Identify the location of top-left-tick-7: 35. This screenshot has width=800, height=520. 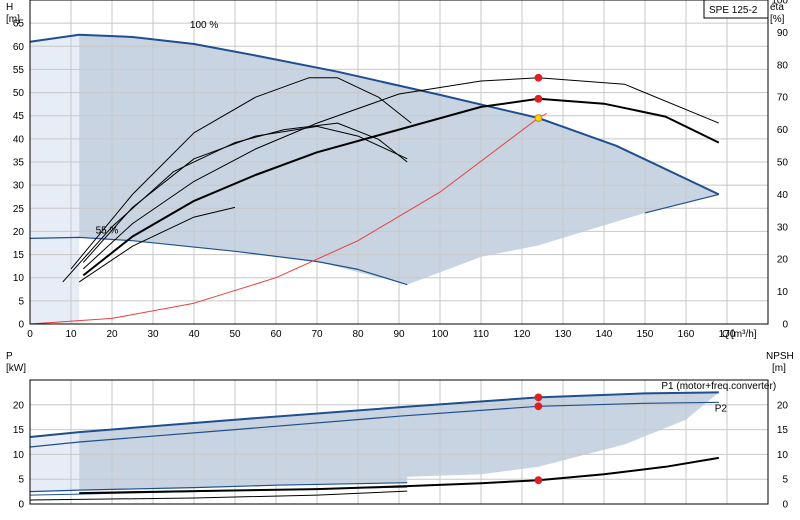
(19, 163).